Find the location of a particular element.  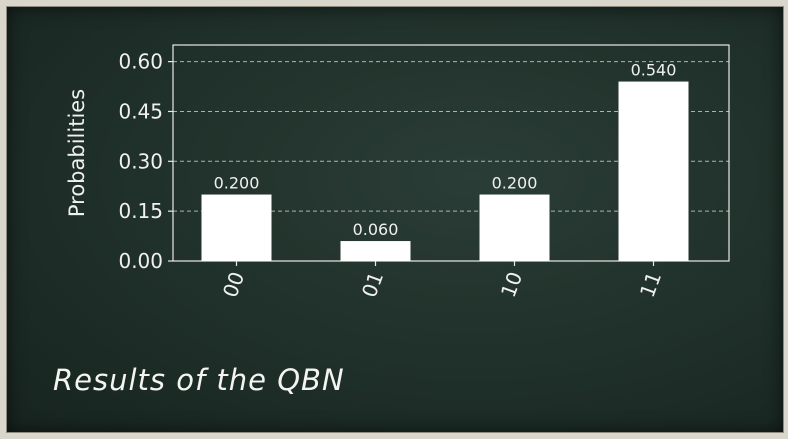

y-tick-label: 0.45 is located at coordinates (140, 111).